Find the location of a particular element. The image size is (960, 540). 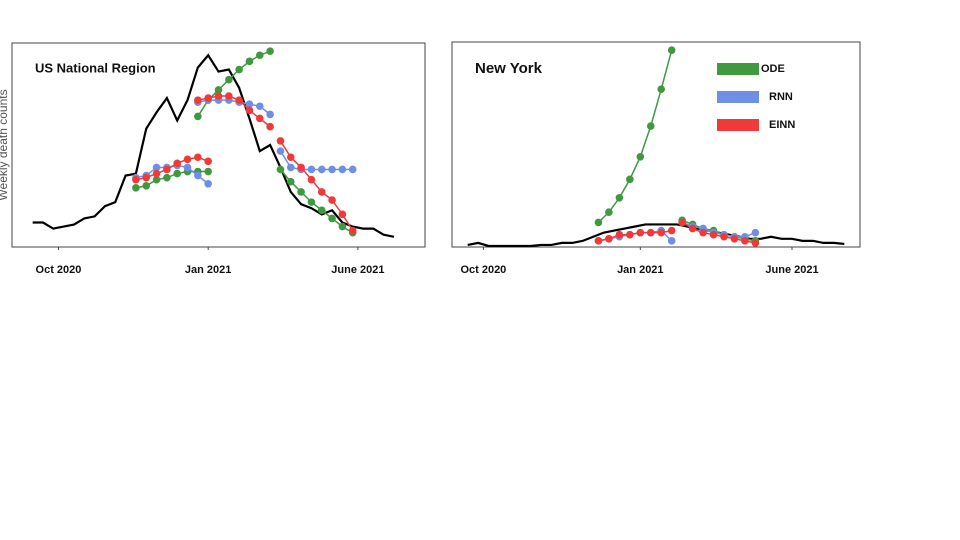

legend-label: RNN is located at coordinates (781, 97).